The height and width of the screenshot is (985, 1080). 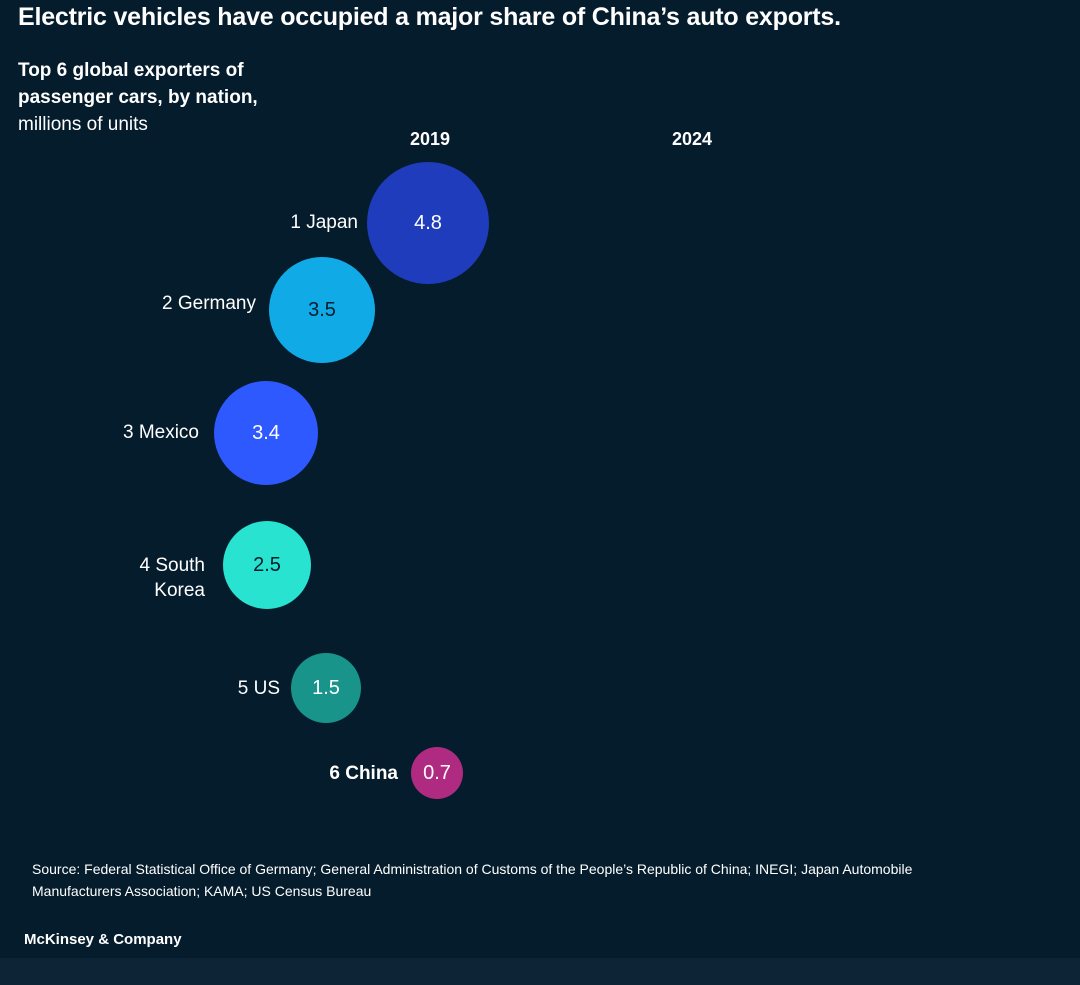 I want to click on bubble-mexico: 3.4, so click(x=266, y=433).